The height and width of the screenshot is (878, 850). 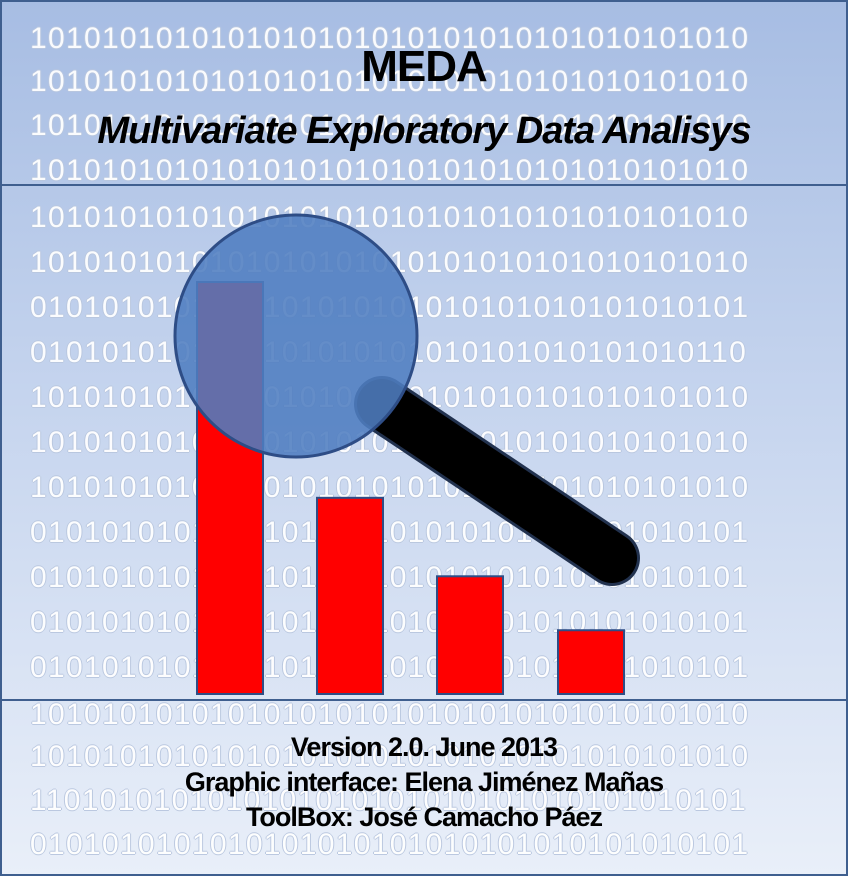 What do you see at coordinates (424, 700) in the screenshot?
I see `footer-divider` at bounding box center [424, 700].